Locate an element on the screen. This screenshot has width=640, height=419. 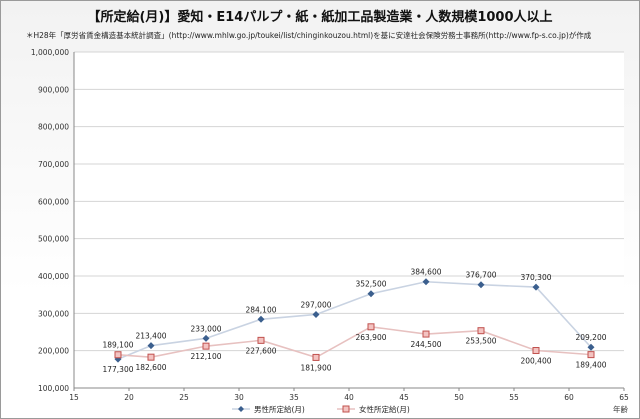
x-tick-label: 65 is located at coordinates (624, 397).